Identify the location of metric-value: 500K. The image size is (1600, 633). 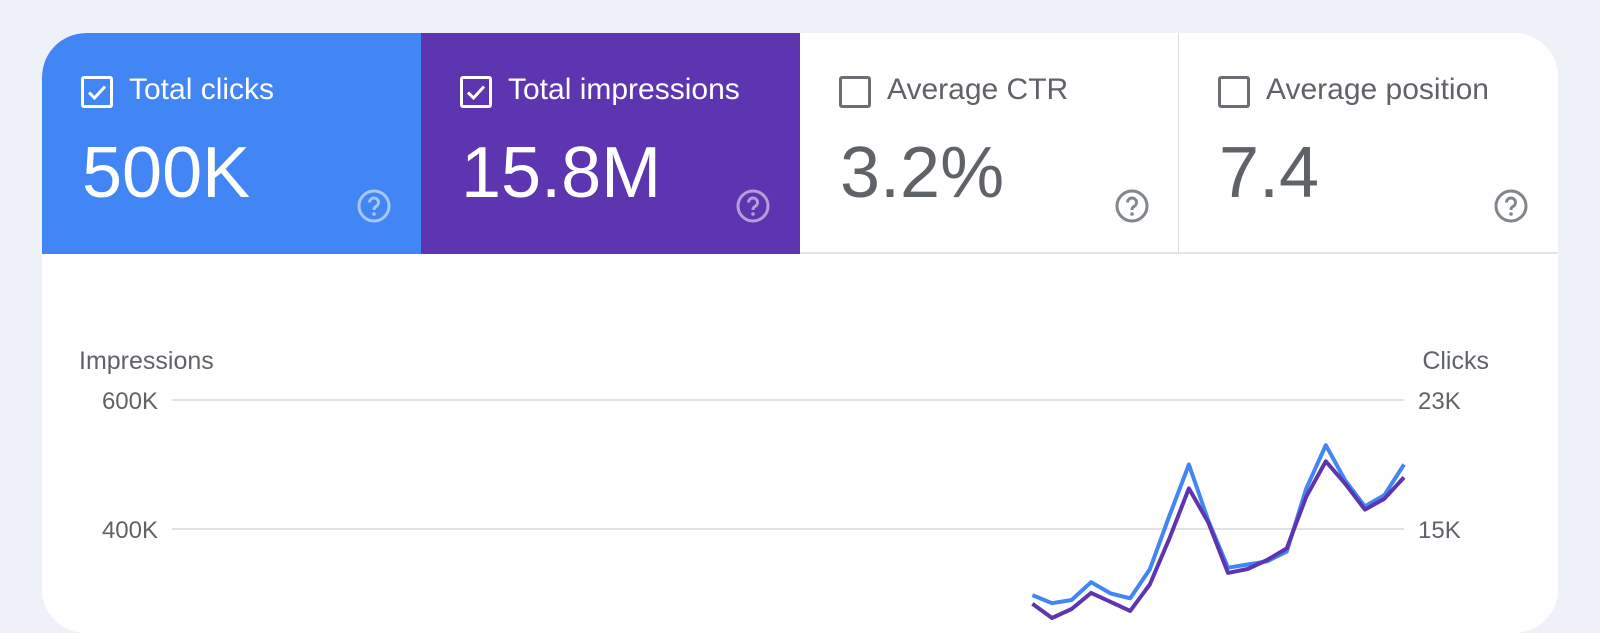
(166, 173).